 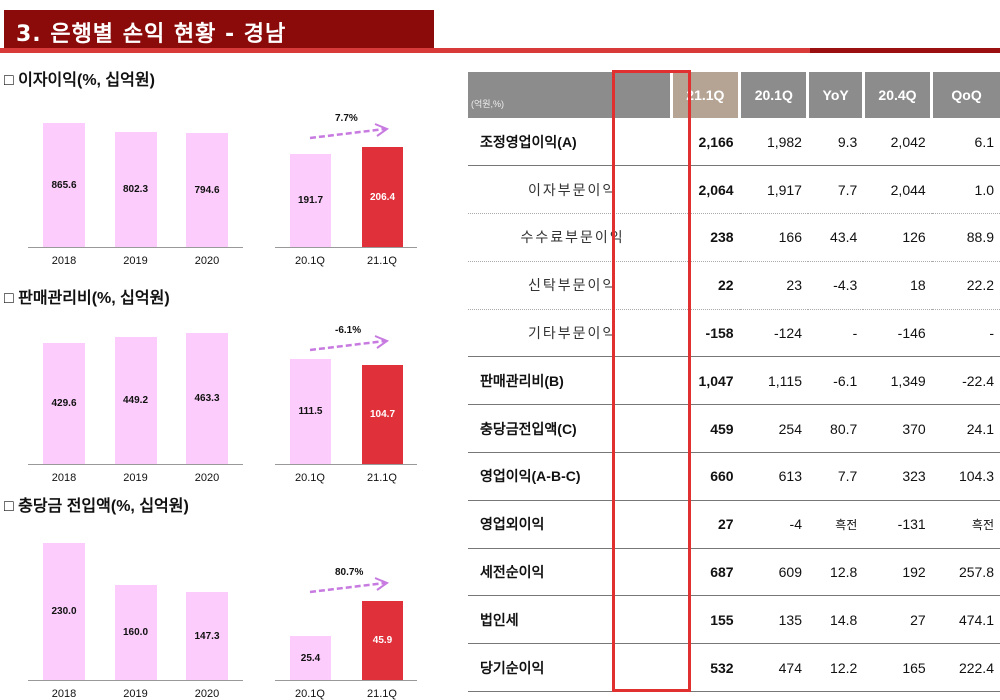 I want to click on bar-20.1Q: 25.4, so click(x=310, y=658).